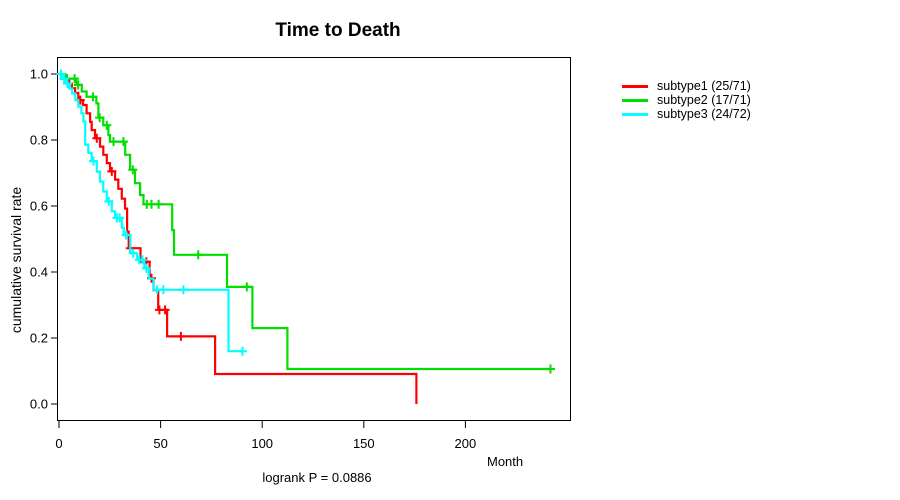  I want to click on legend-line-subtype3, so click(635, 114).